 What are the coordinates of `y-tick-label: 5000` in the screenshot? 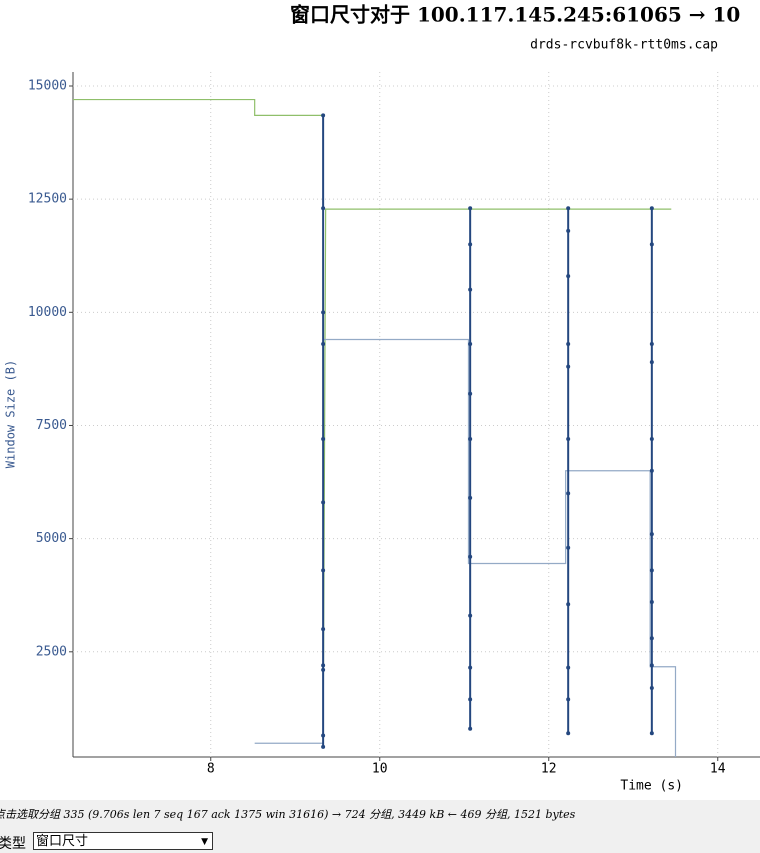 It's located at (51, 538).